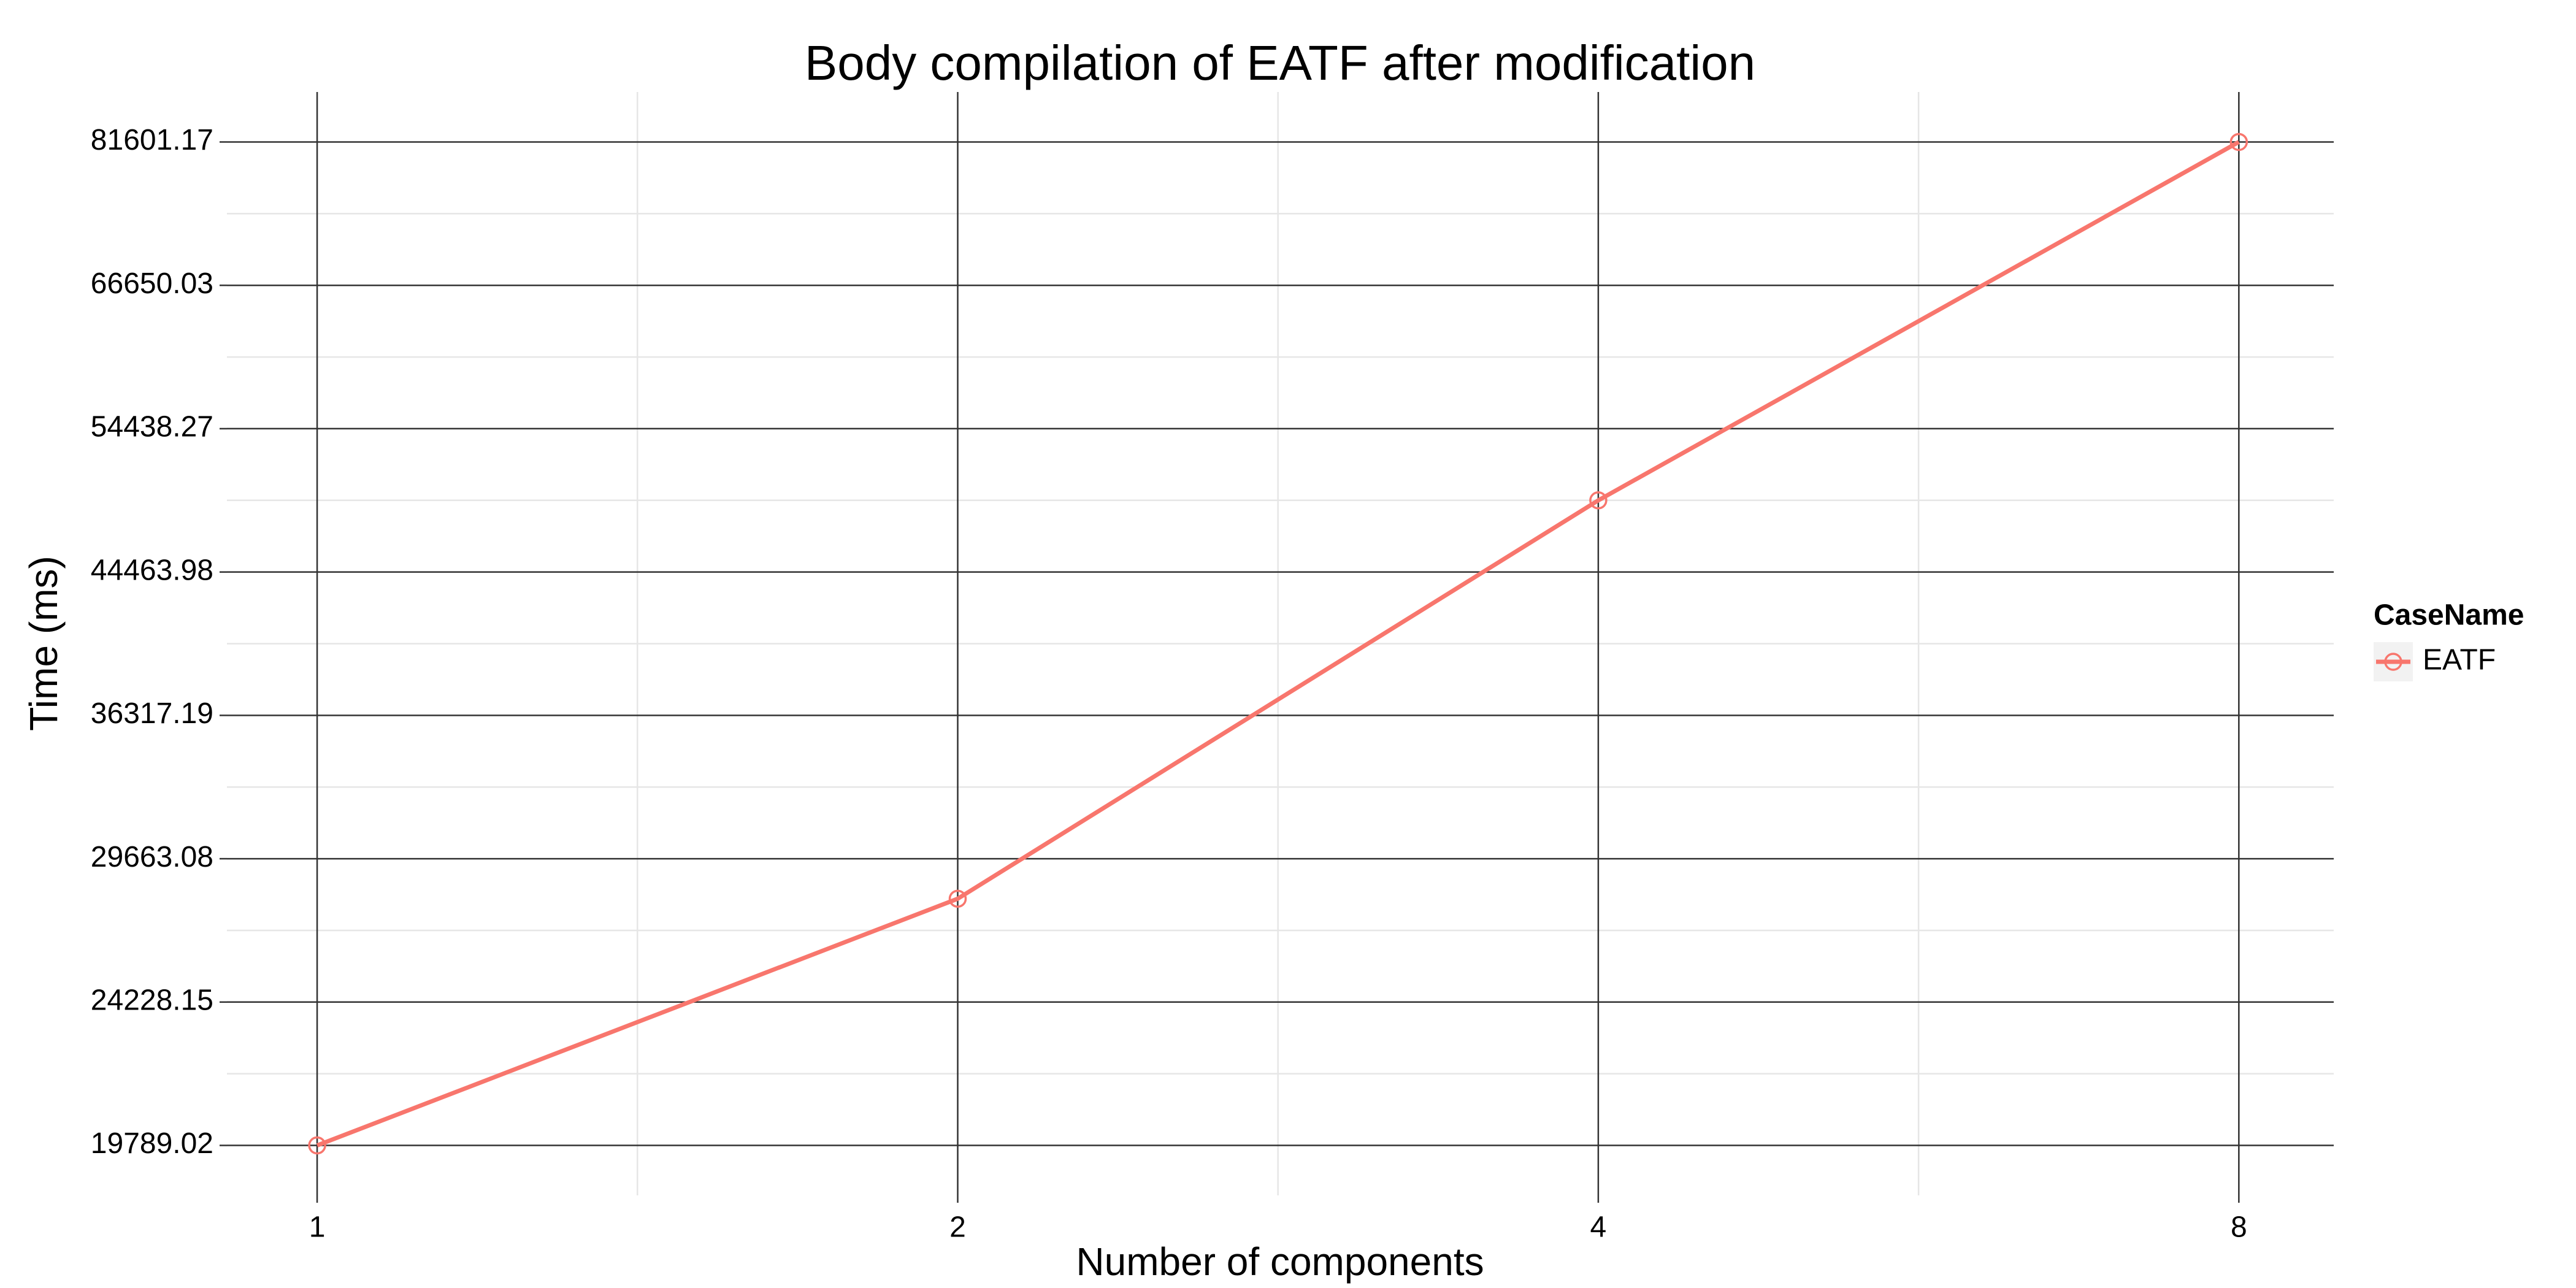  Describe the element at coordinates (1280, 1262) in the screenshot. I see `x-axis-title: Number of components` at that location.